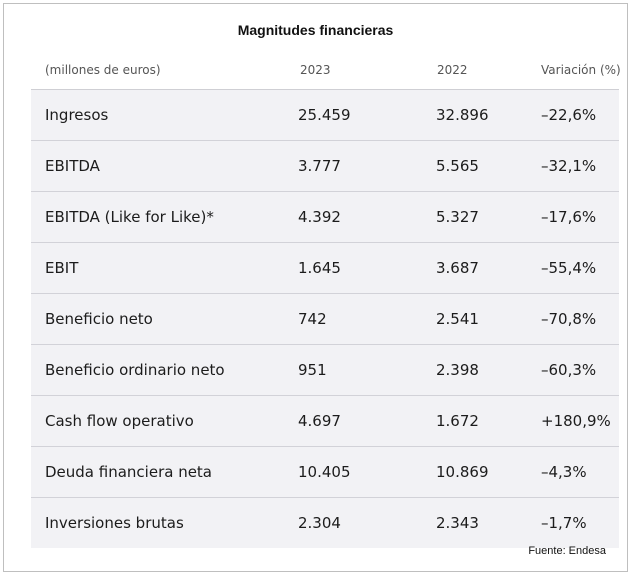  Describe the element at coordinates (576, 421) in the screenshot. I see `value-variation: +180,9%` at that location.